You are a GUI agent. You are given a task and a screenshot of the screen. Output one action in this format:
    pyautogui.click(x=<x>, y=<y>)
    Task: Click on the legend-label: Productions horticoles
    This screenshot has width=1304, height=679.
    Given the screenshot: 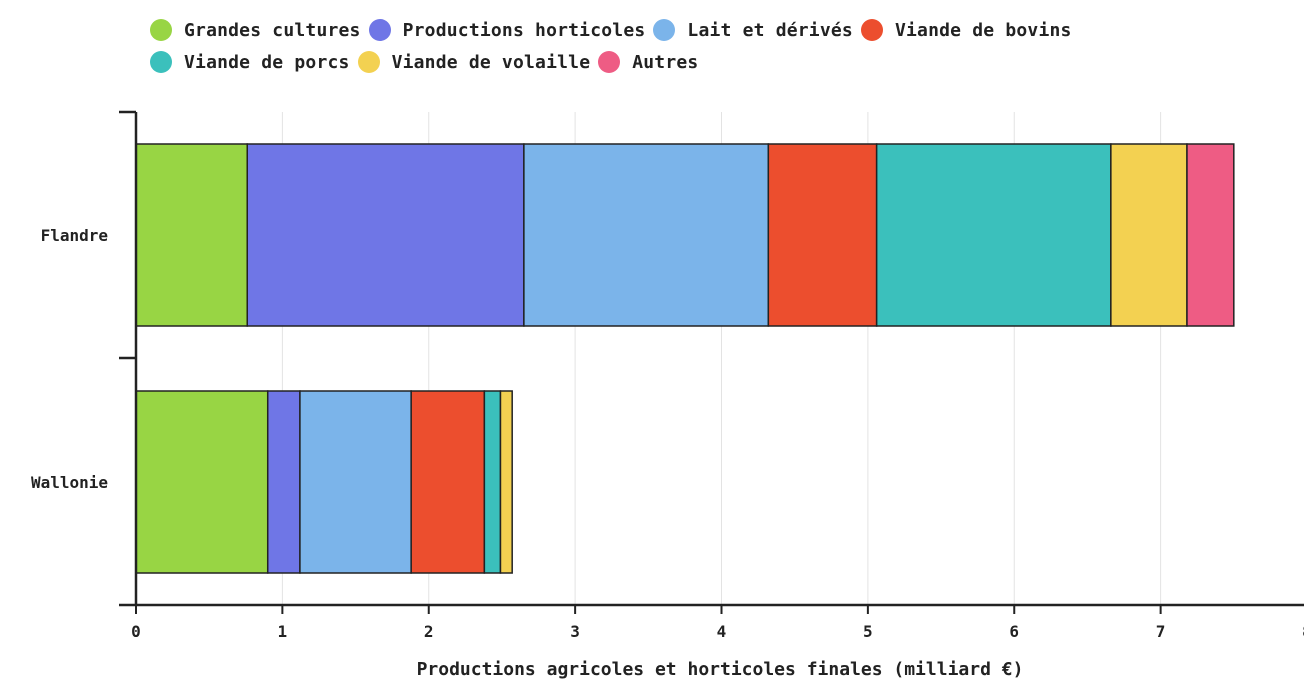 What is the action you would take?
    pyautogui.click(x=524, y=30)
    